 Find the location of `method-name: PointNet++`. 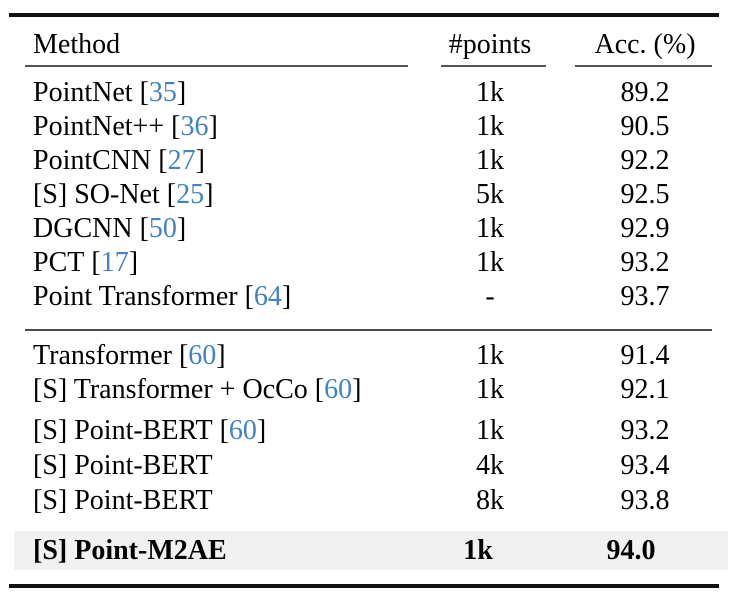

method-name: PointNet++ is located at coordinates (99, 126).